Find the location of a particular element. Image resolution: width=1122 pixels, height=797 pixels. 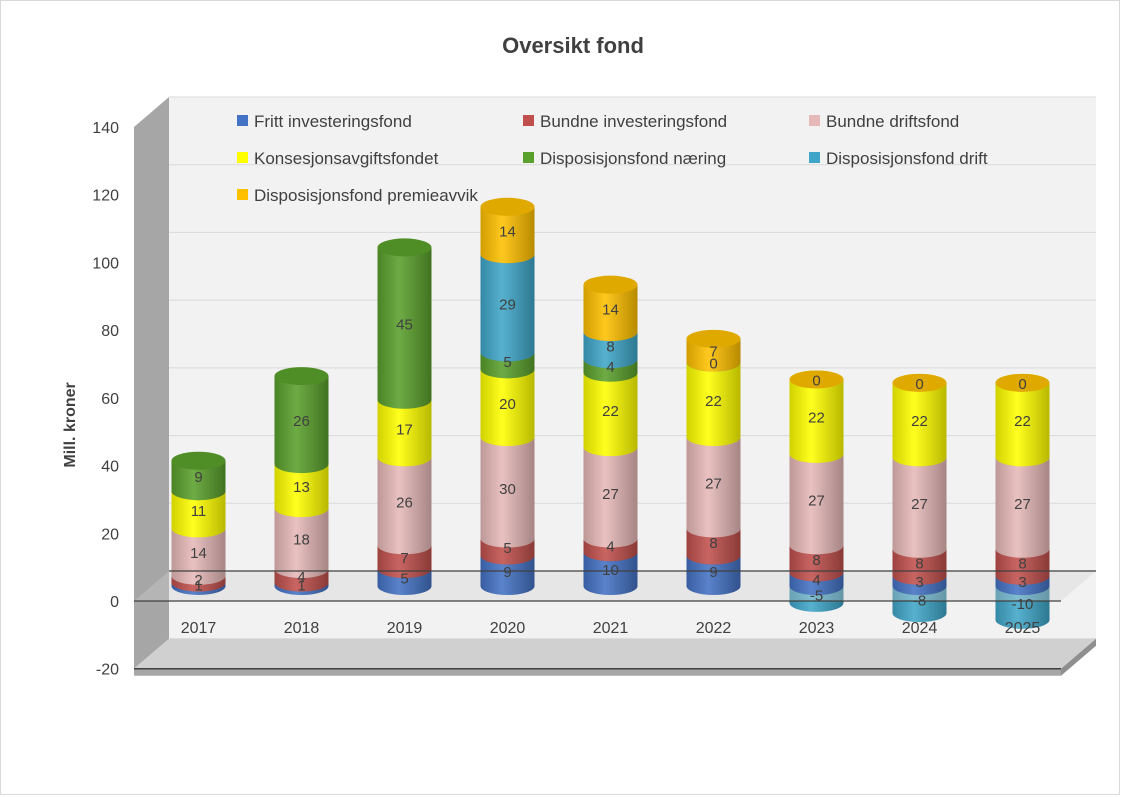

x-tick-label: 2020 is located at coordinates (508, 628).